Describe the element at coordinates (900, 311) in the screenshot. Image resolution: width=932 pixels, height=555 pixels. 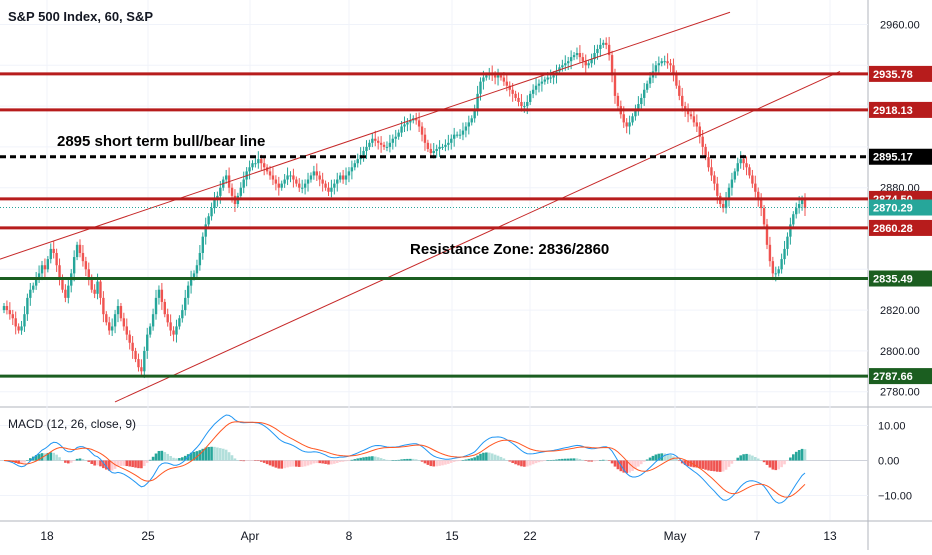
I see `price-tick-label: 2820.00` at that location.